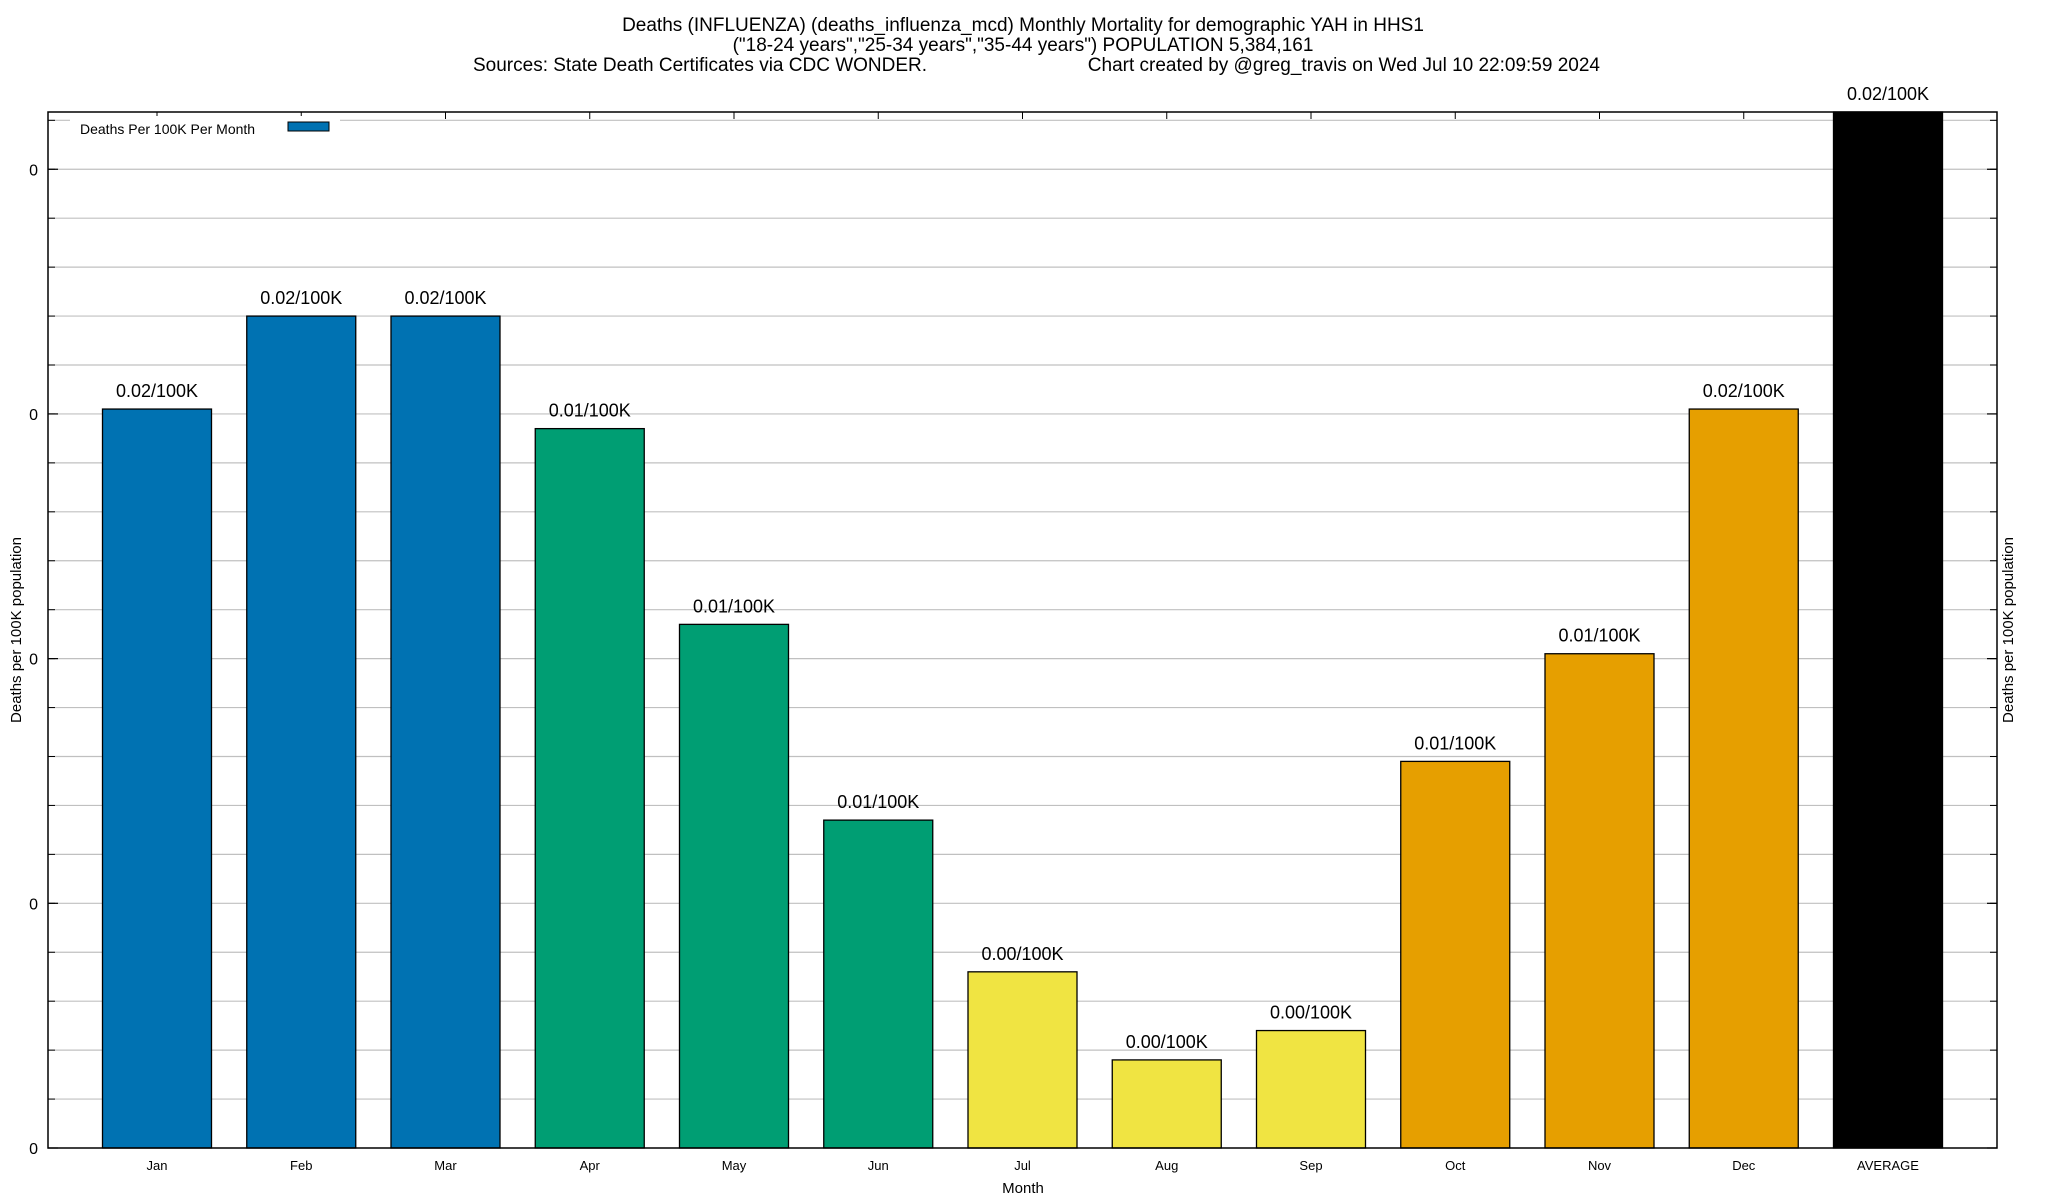 This screenshot has height=1200, width=2048. Describe the element at coordinates (445, 1165) in the screenshot. I see `x-tick-label: Mar` at that location.